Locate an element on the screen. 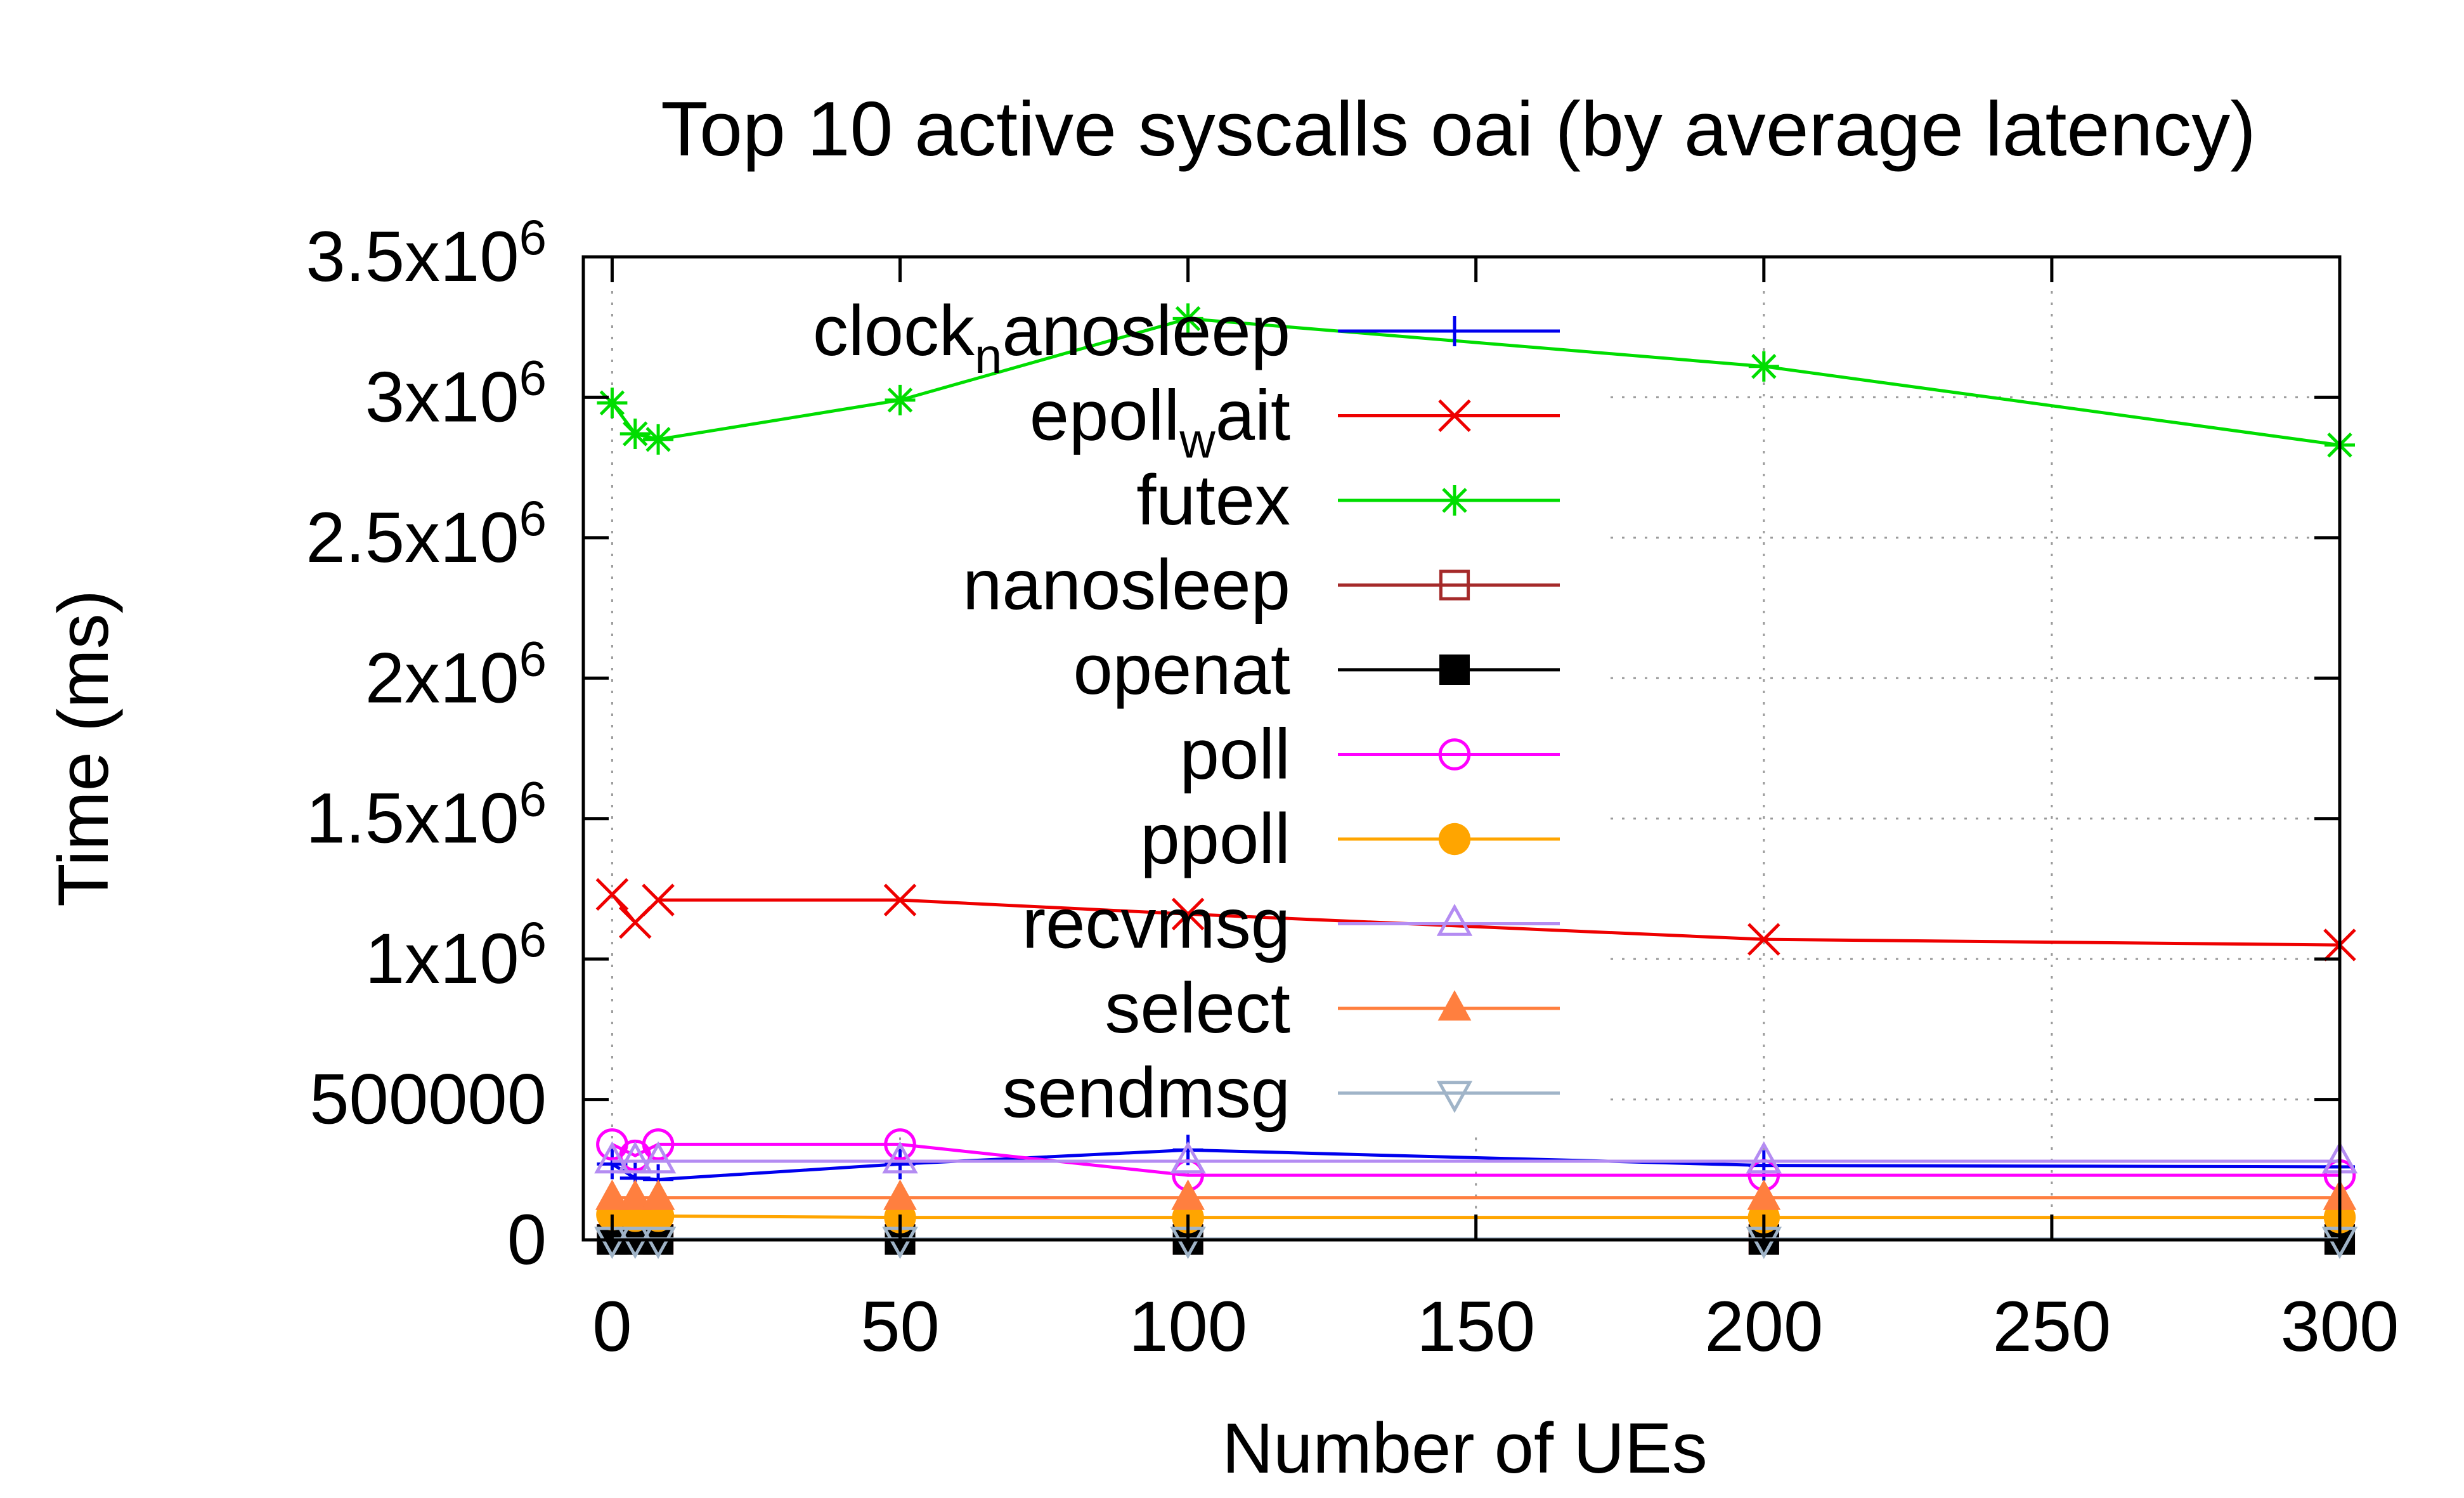 This screenshot has width=2464, height=1498. legend-entry: sendmsg is located at coordinates (1281, 1093).